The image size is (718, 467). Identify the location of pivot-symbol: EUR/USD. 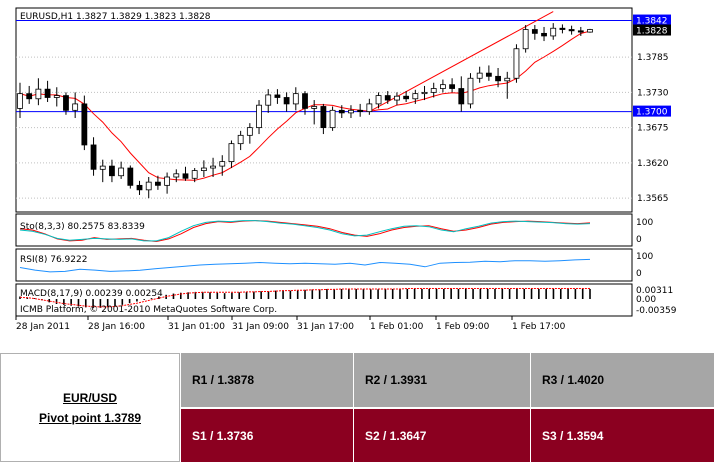
(89, 397).